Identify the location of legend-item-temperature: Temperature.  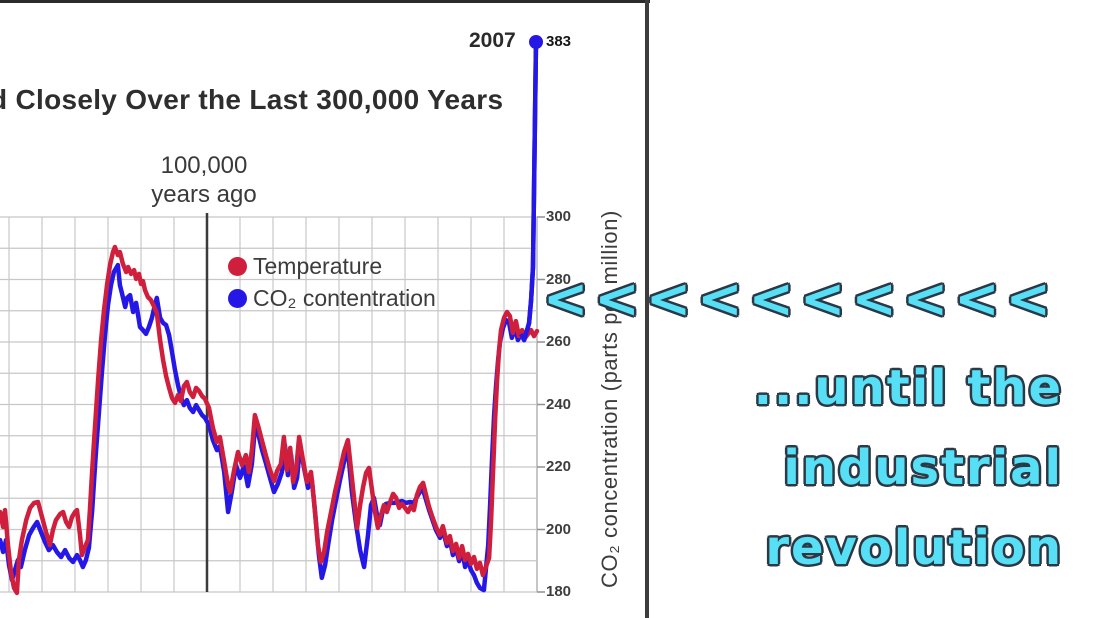
(332, 266).